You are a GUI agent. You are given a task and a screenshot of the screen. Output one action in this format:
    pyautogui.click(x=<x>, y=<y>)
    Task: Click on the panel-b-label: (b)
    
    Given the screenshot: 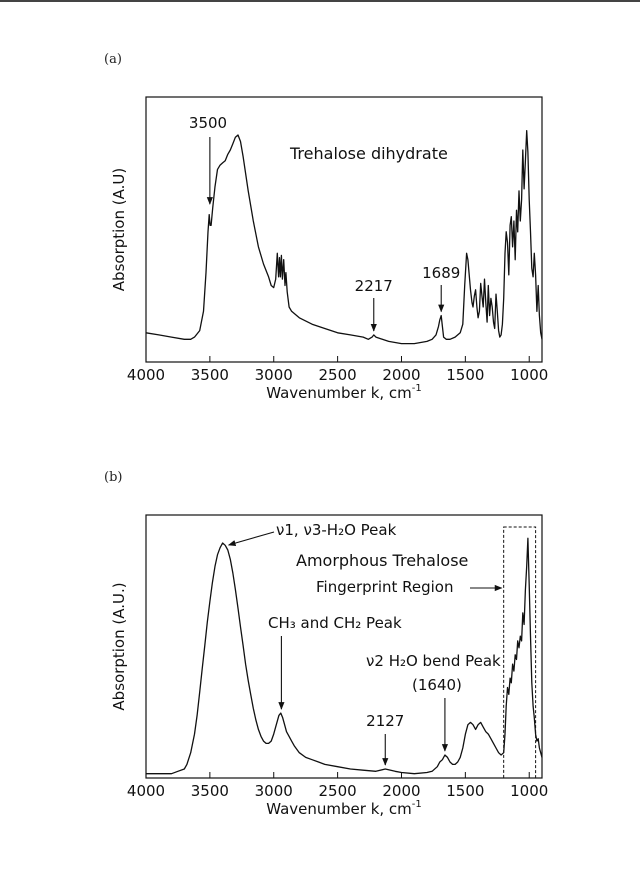 What is the action you would take?
    pyautogui.click(x=113, y=477)
    